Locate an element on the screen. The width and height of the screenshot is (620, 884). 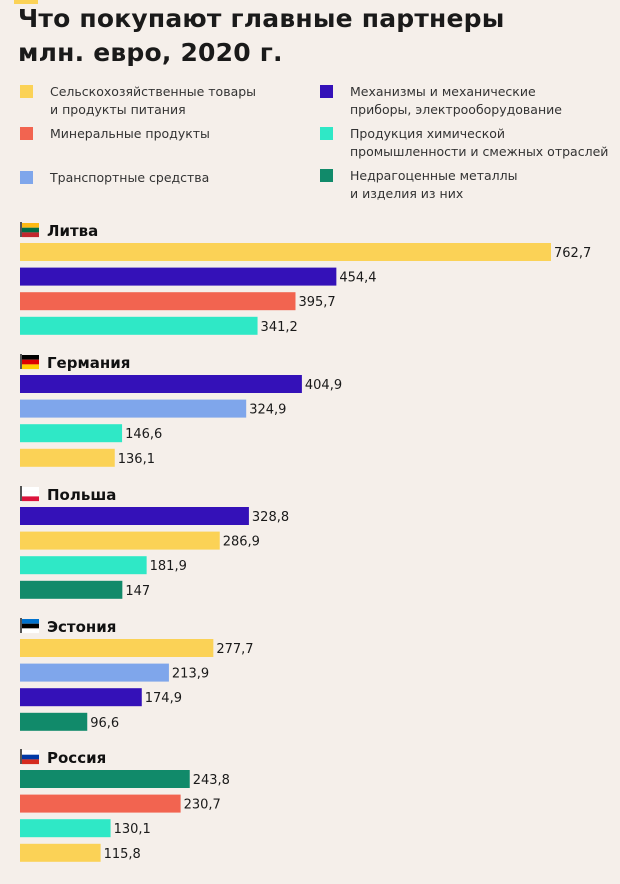
value-label-germany-machinery: 404,9 is located at coordinates (323, 385).